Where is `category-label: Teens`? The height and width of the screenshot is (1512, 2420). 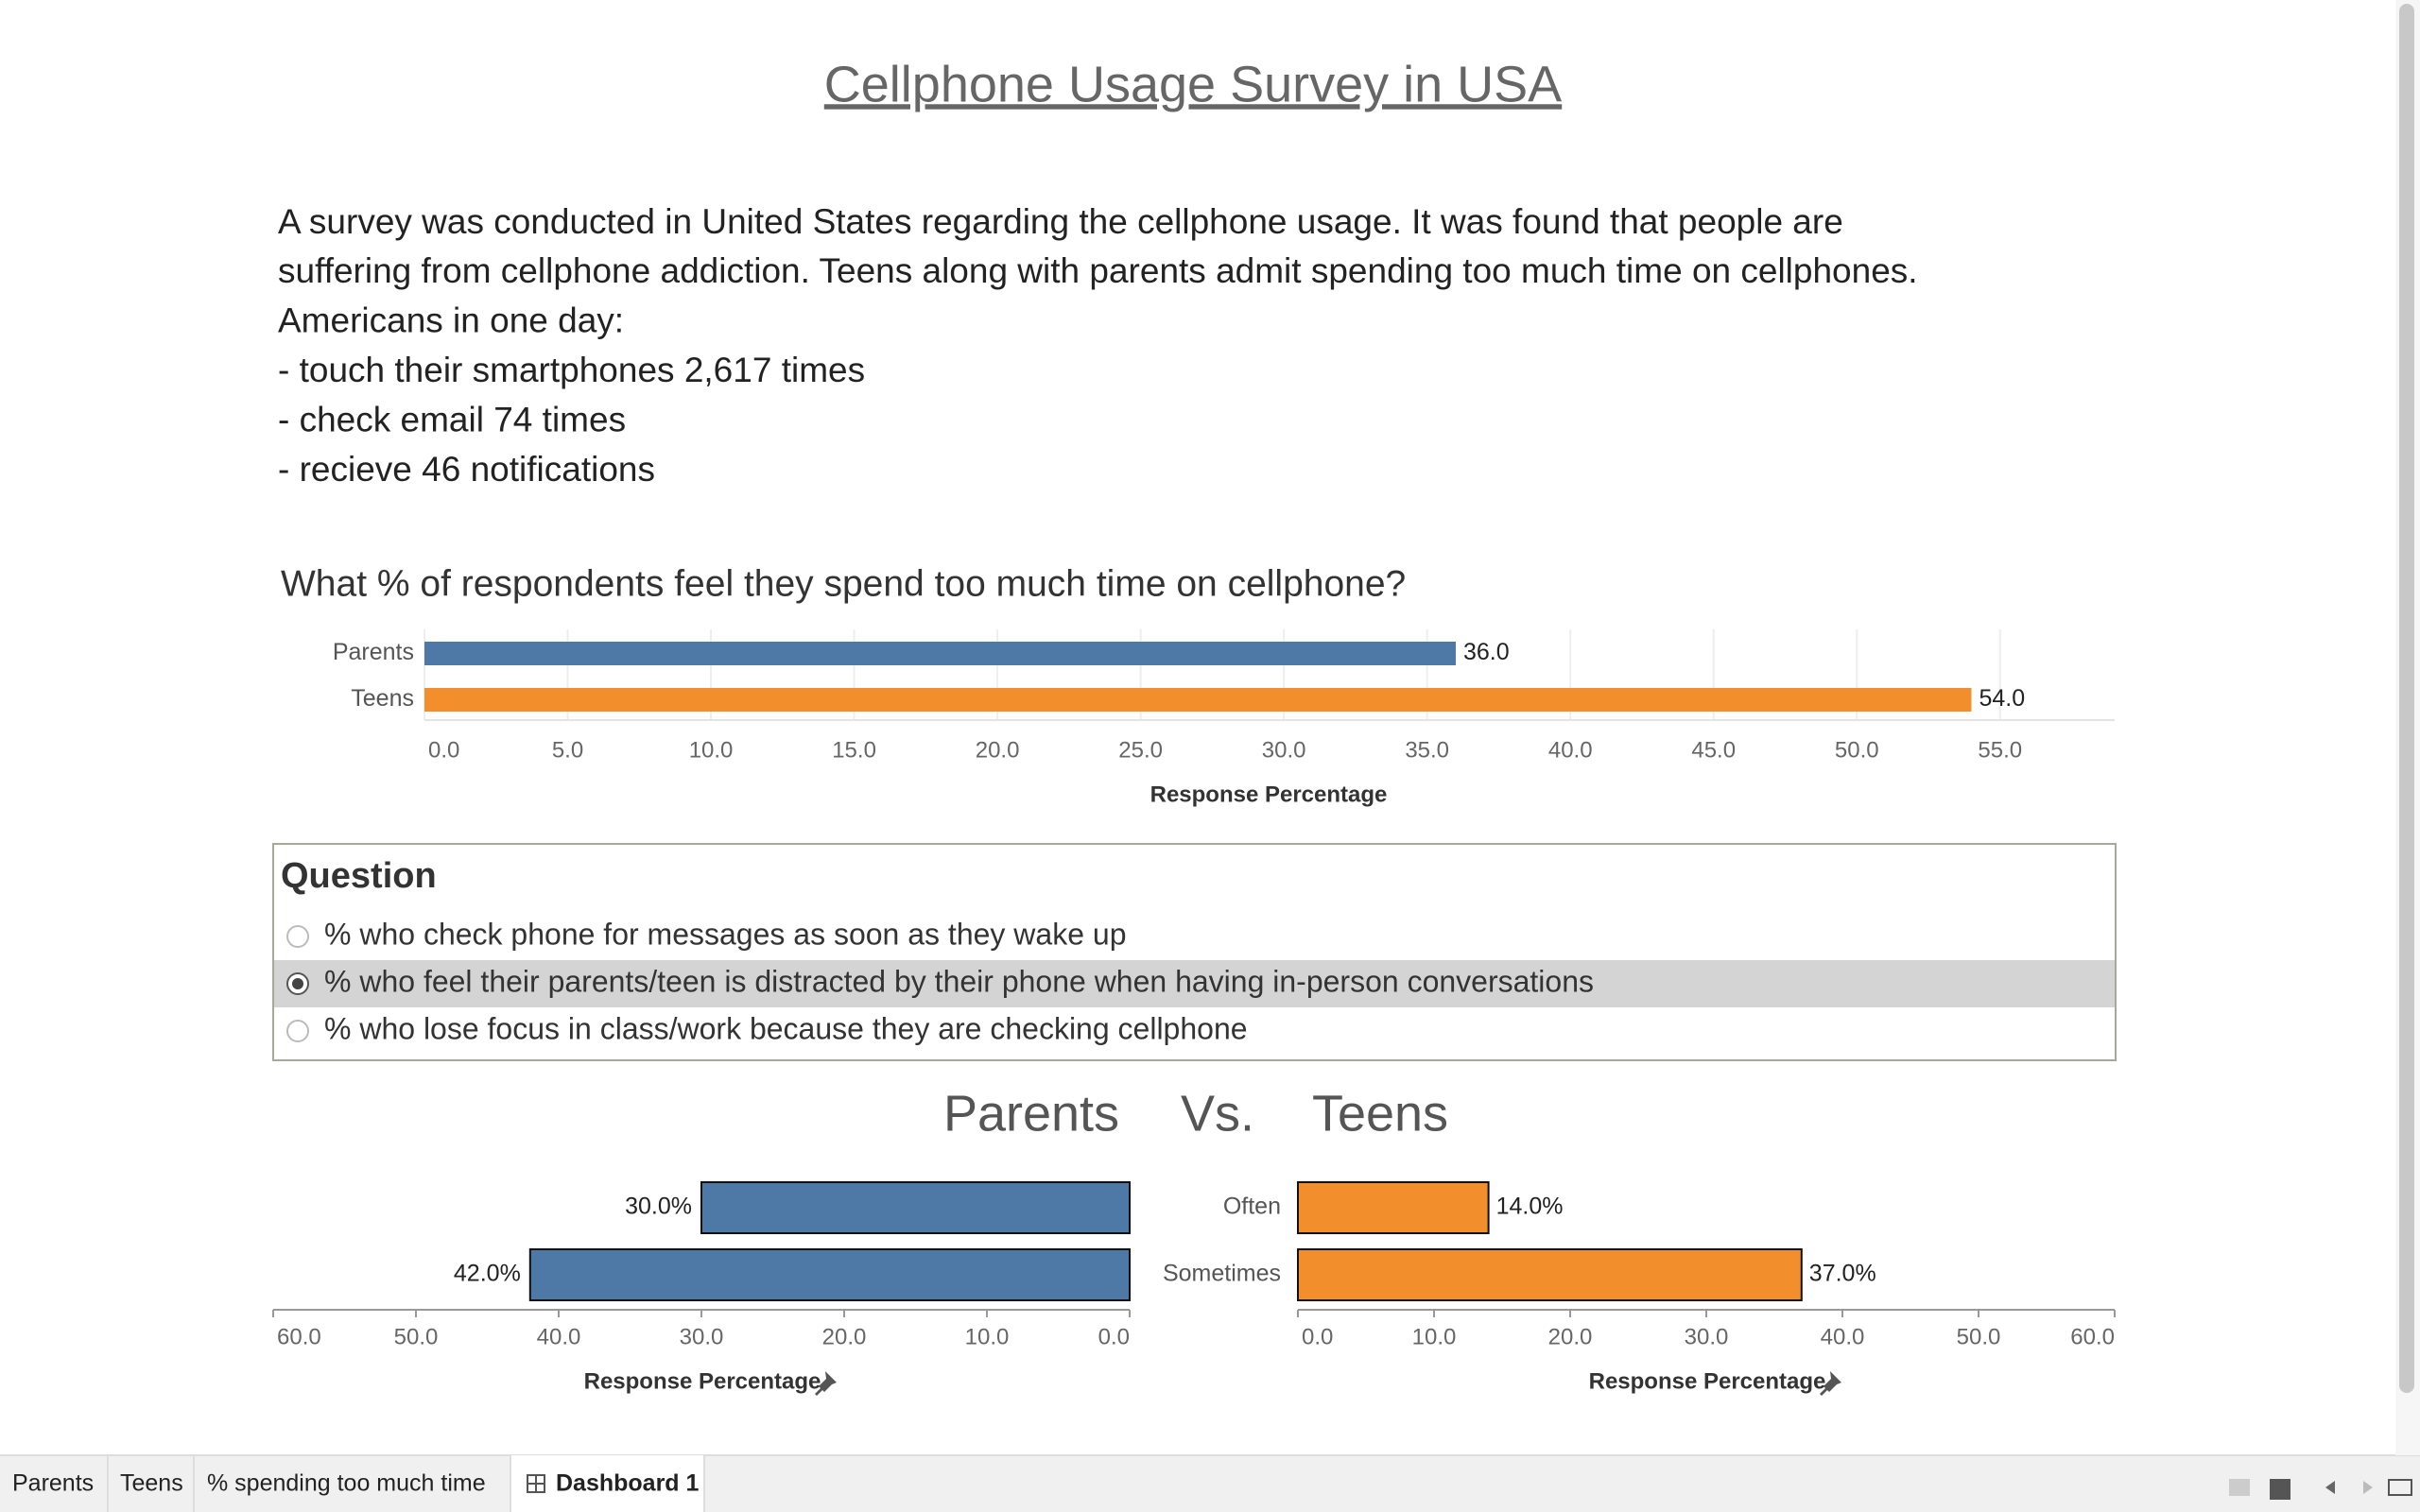
category-label: Teens is located at coordinates (382, 698).